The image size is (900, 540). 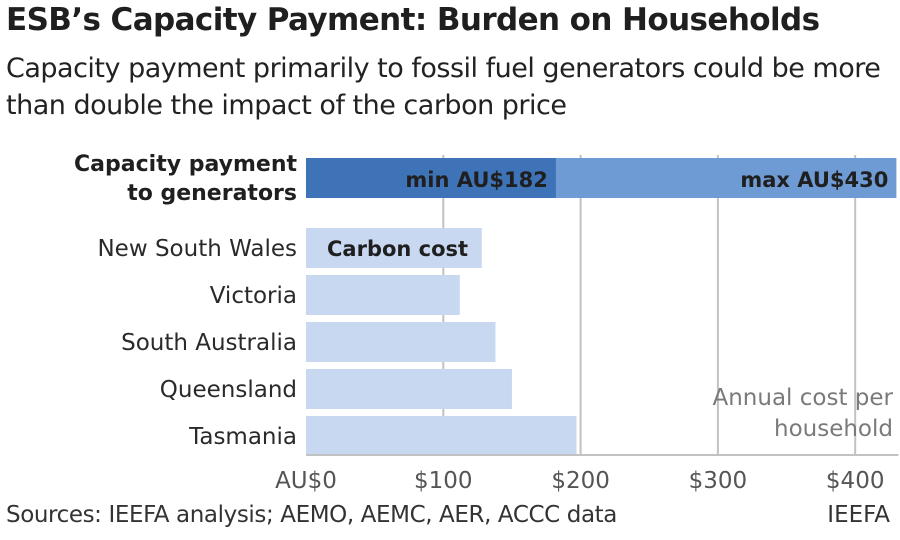 I want to click on category-label-tasmania: Tasmania, so click(x=242, y=437).